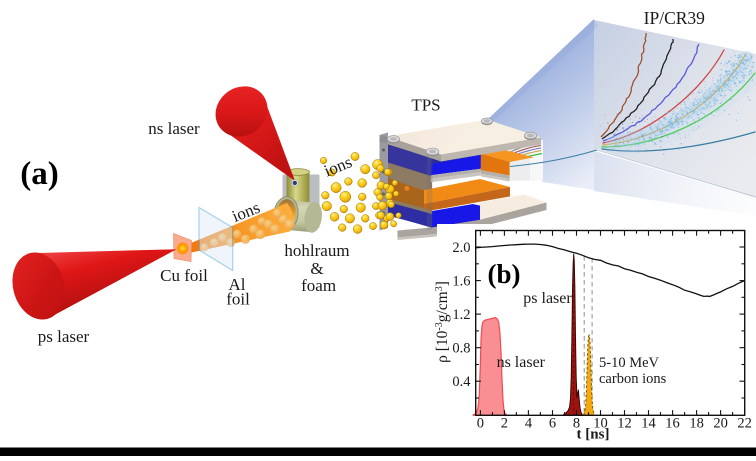 This screenshot has height=461, width=756. I want to click on svg-text: 4, so click(529, 424).